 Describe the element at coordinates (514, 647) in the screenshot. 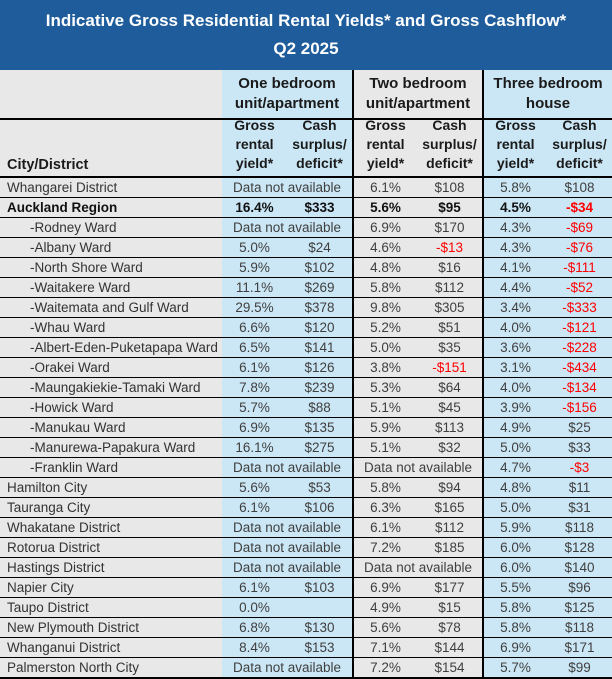

I see `yield-cell: 6.9%` at that location.